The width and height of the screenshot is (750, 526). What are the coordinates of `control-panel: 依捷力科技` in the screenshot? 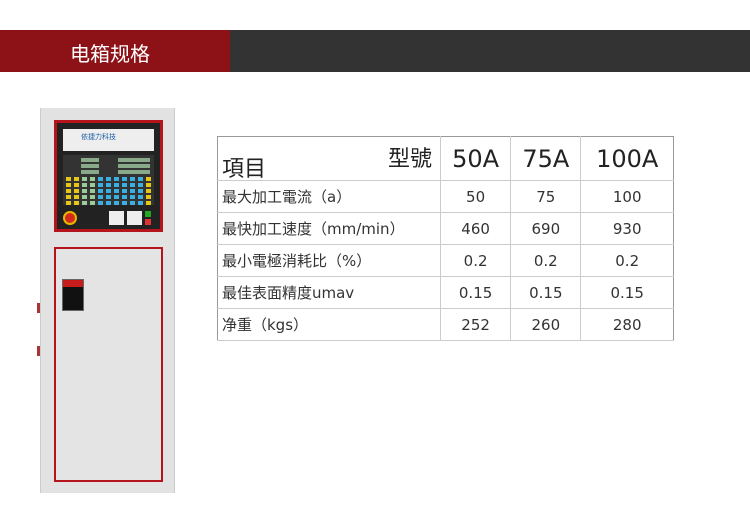 It's located at (108, 176).